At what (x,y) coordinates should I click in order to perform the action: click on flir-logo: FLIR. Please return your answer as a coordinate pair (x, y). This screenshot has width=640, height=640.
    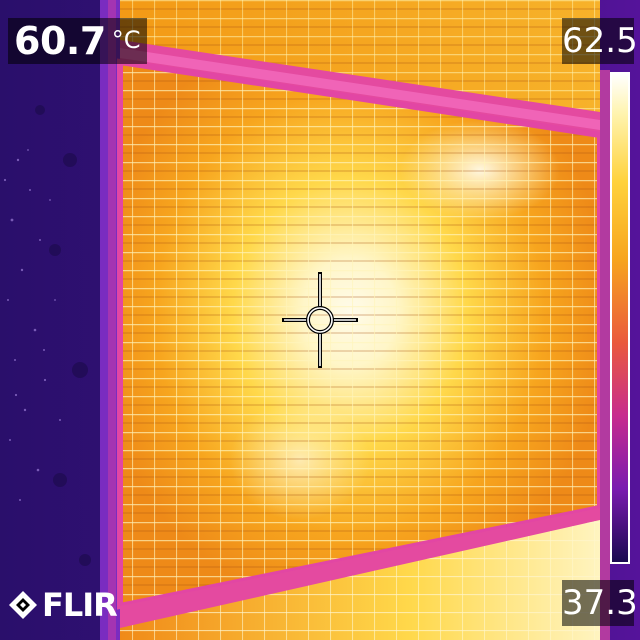
    Looking at the image, I should click on (63, 605).